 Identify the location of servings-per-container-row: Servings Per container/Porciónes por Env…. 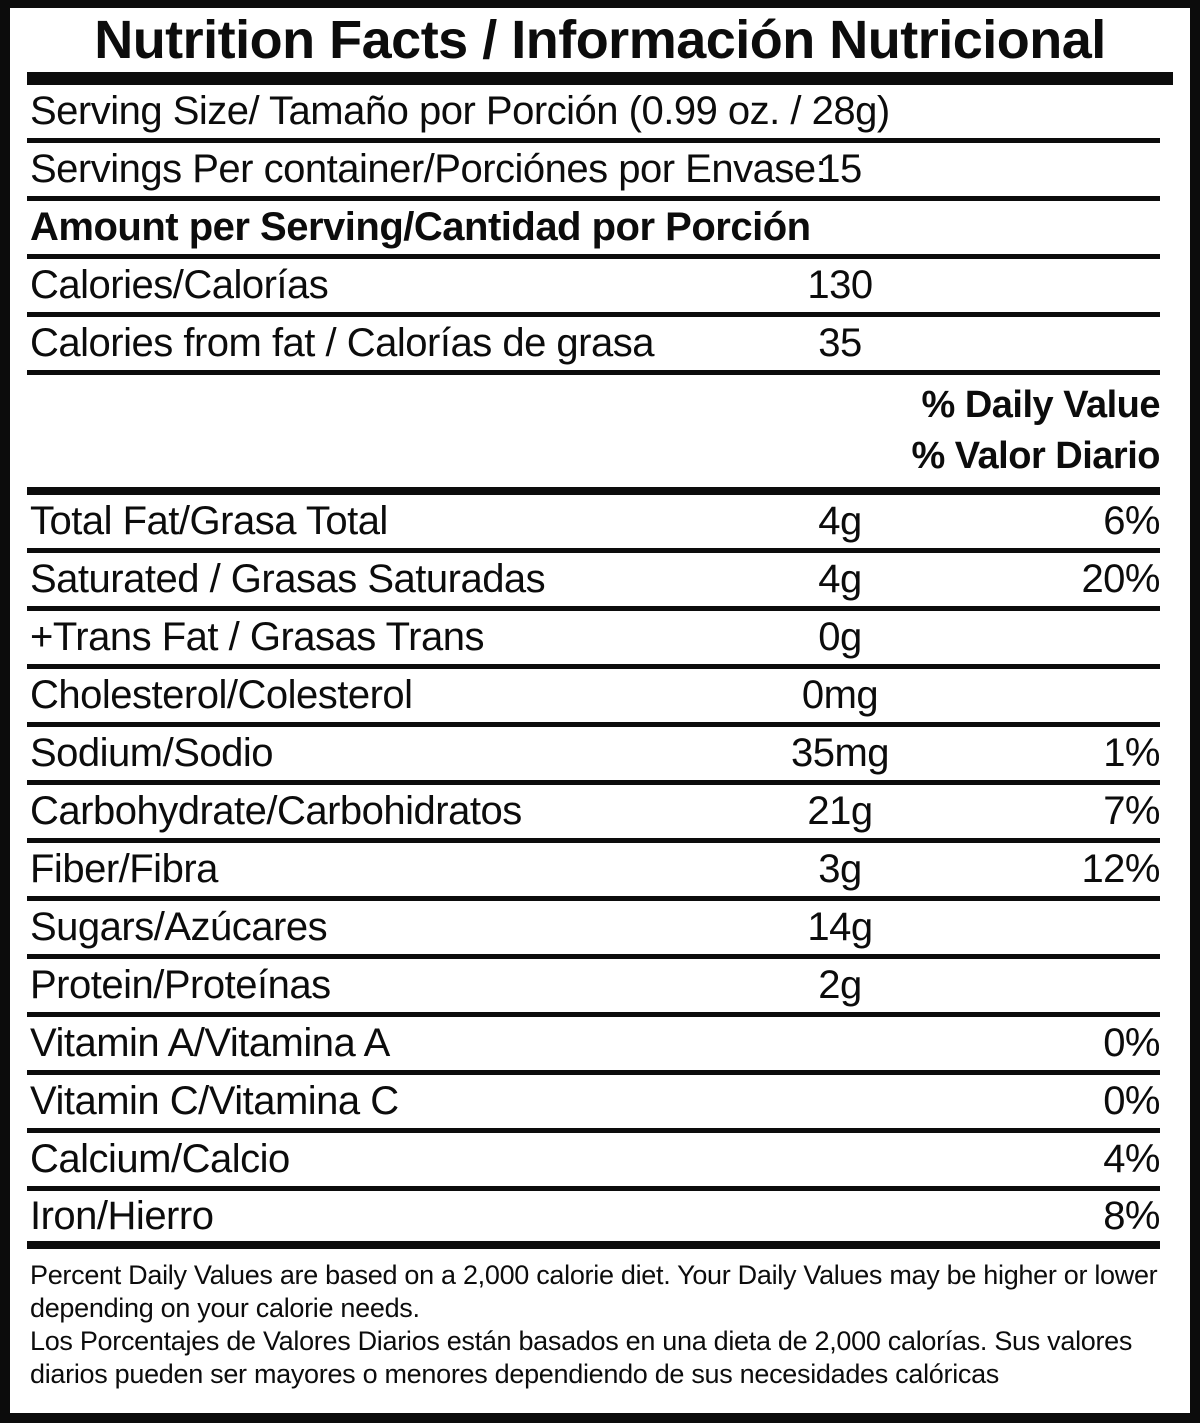
(593, 172).